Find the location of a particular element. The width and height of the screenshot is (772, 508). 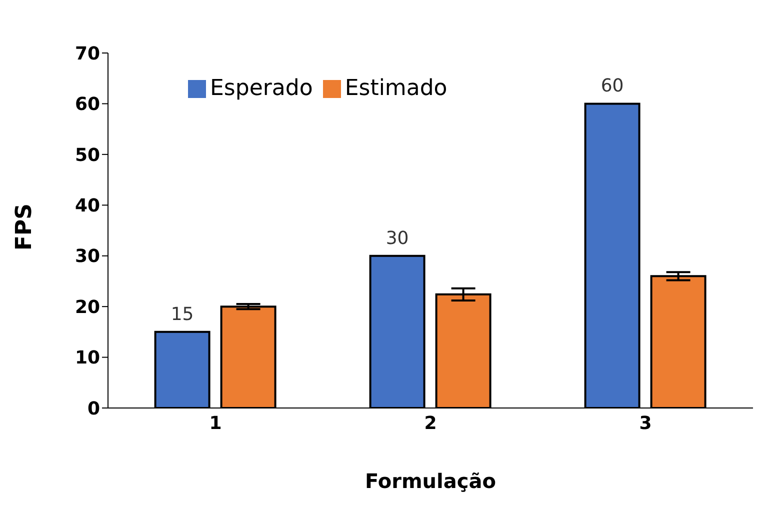

x-tick-label: 1 is located at coordinates (215, 423).